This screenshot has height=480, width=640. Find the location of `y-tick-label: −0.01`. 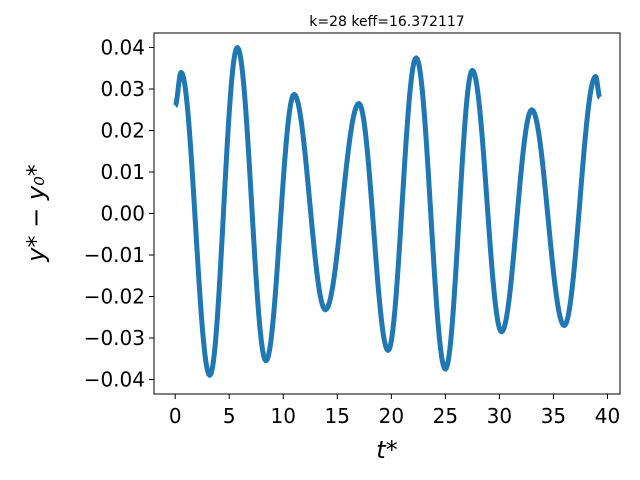

y-tick-label: −0.01 is located at coordinates (114, 255).